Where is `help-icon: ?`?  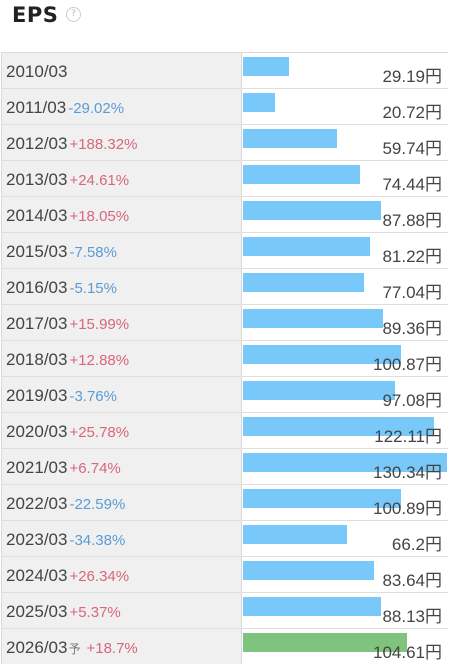 help-icon: ? is located at coordinates (73, 14).